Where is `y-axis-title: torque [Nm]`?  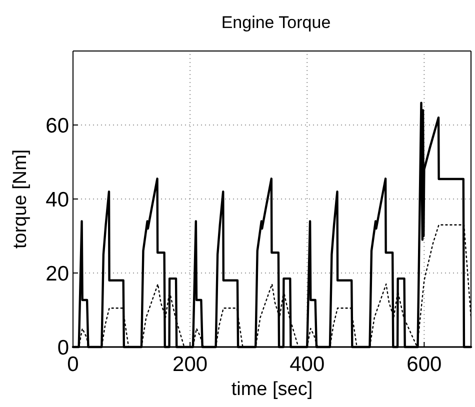
y-axis-title: torque [Nm] is located at coordinates (20, 199).